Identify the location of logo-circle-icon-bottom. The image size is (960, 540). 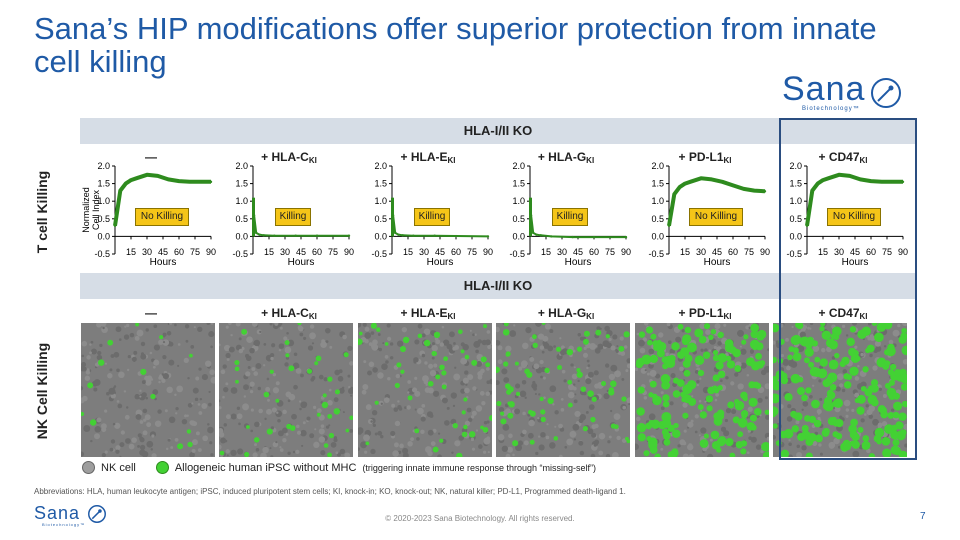
(97, 514).